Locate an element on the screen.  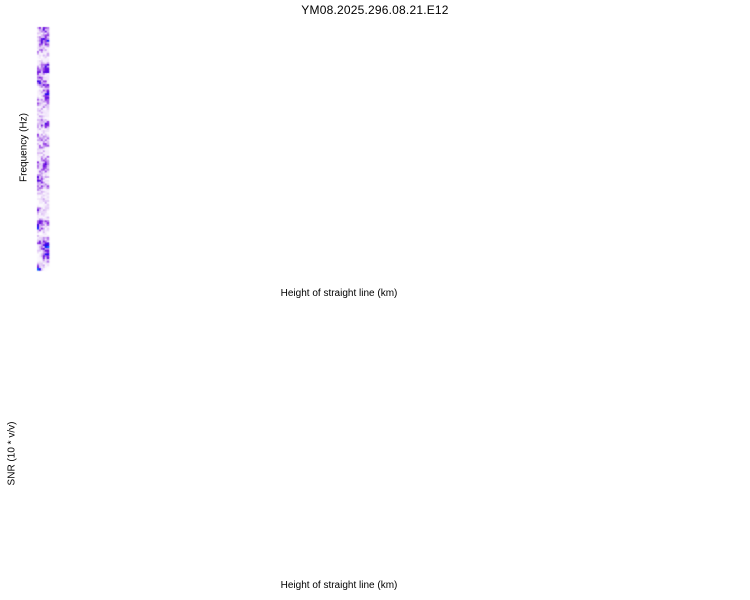
page-title: YM08.2025.296.08.21.E12 is located at coordinates (375, 10).